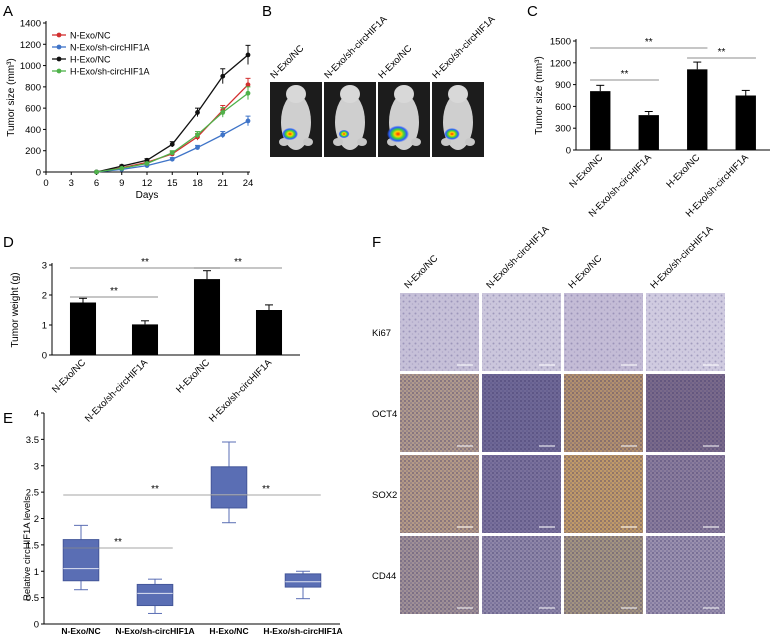  What do you see at coordinates (560, 42) in the screenshot?
I see `y-tick-label: 1500` at bounding box center [560, 42].